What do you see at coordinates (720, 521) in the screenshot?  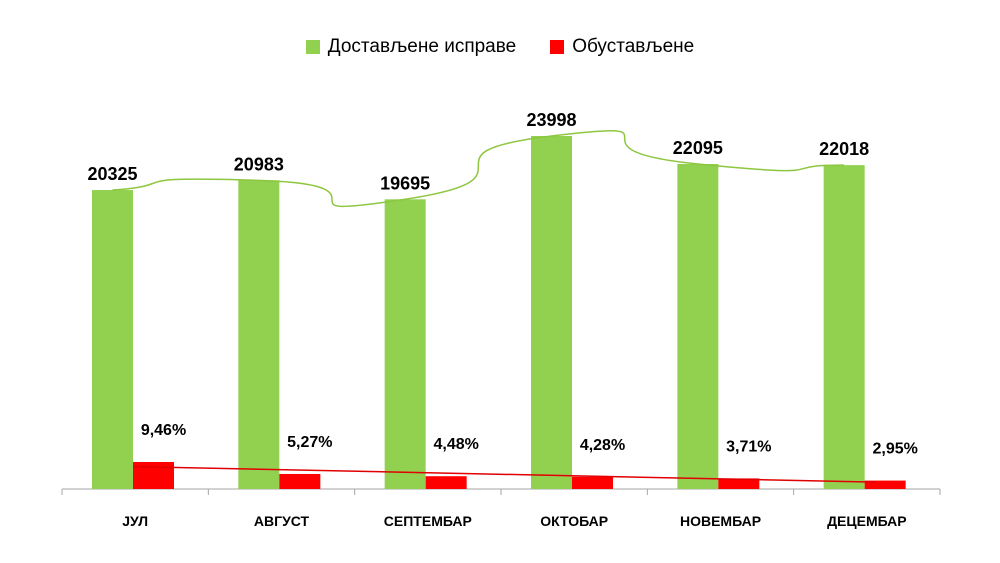 I see `category-label: НОВЕМБАР` at bounding box center [720, 521].